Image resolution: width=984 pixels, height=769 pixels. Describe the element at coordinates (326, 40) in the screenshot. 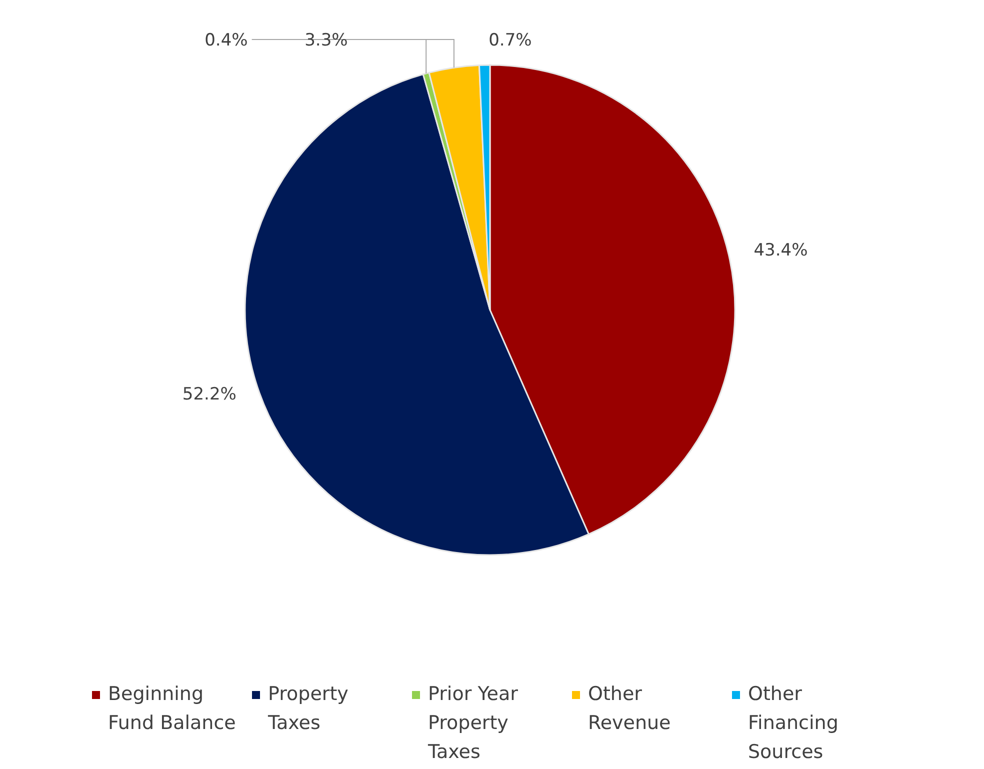

I see `data-label: 3.3%` at that location.